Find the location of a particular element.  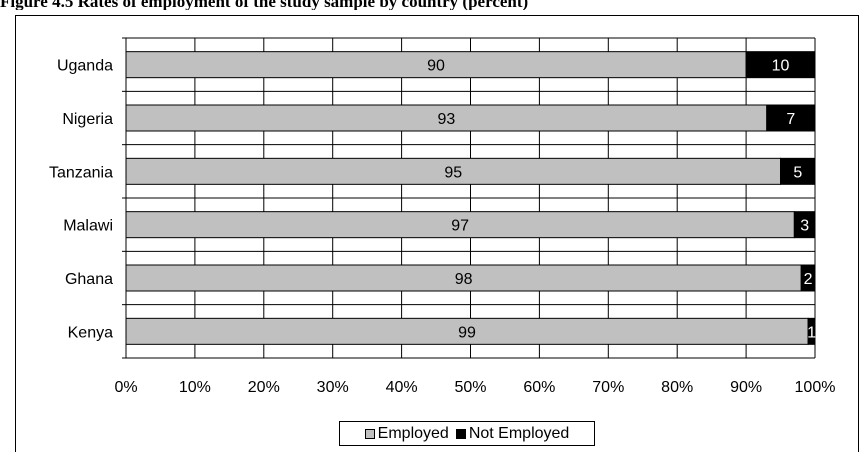

data-label-employed: 99 is located at coordinates (467, 332).